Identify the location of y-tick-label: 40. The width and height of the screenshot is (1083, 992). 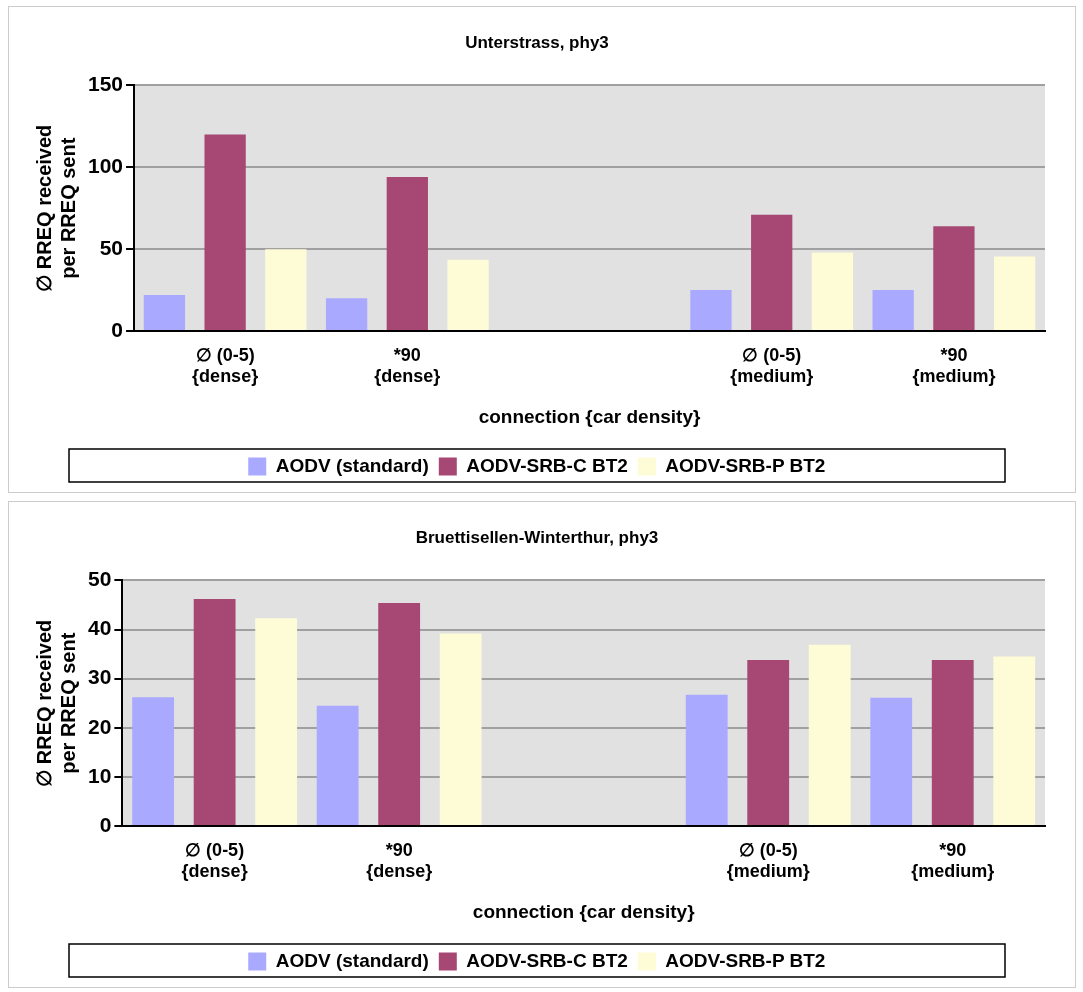
(100, 628).